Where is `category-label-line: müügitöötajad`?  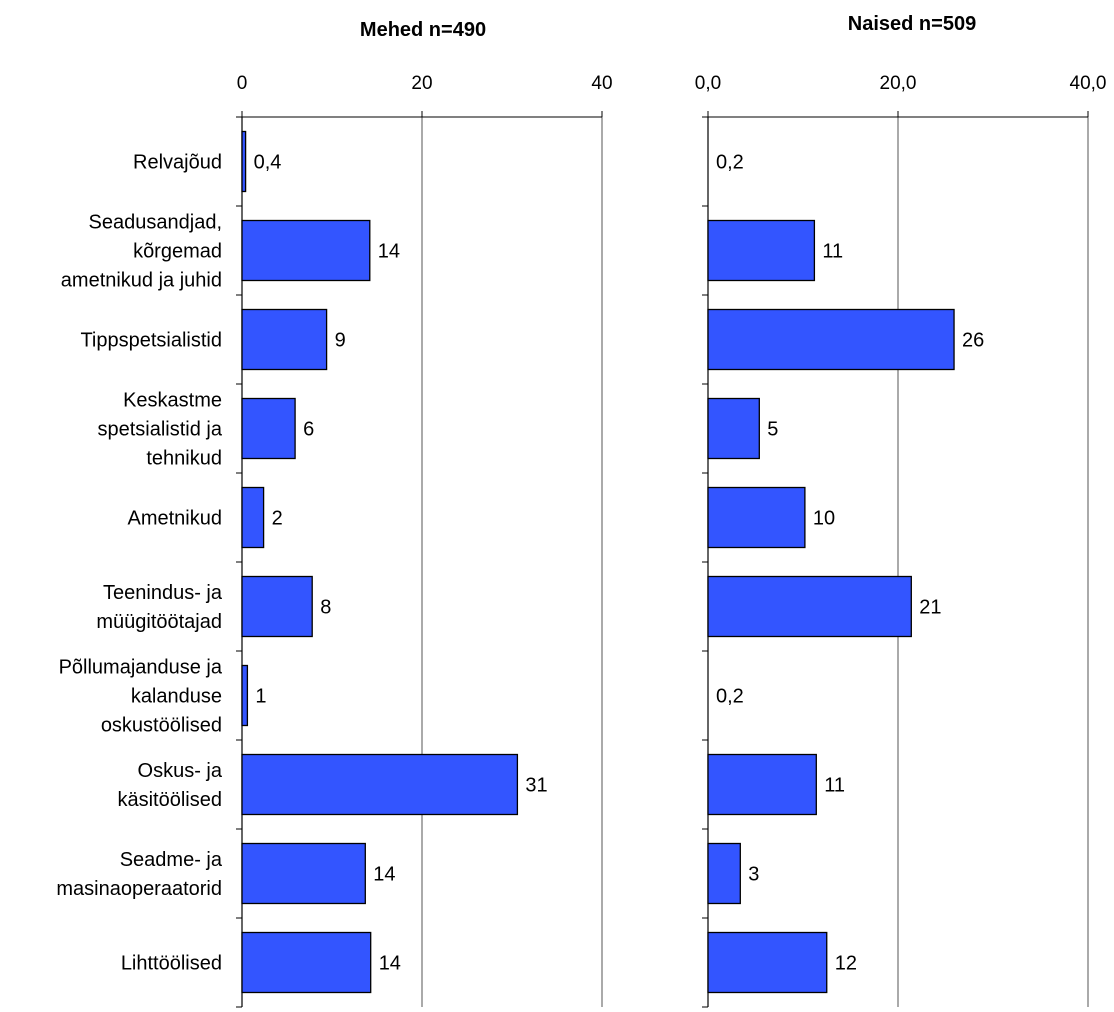
category-label-line: müügitöötajad is located at coordinates (159, 622).